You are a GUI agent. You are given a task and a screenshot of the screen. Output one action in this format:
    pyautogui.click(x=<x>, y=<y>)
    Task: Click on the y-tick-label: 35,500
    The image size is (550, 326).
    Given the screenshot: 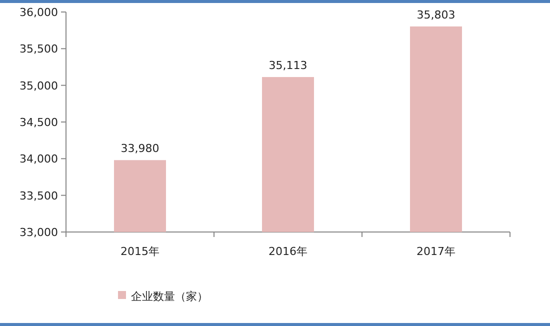 What is the action you would take?
    pyautogui.click(x=39, y=49)
    